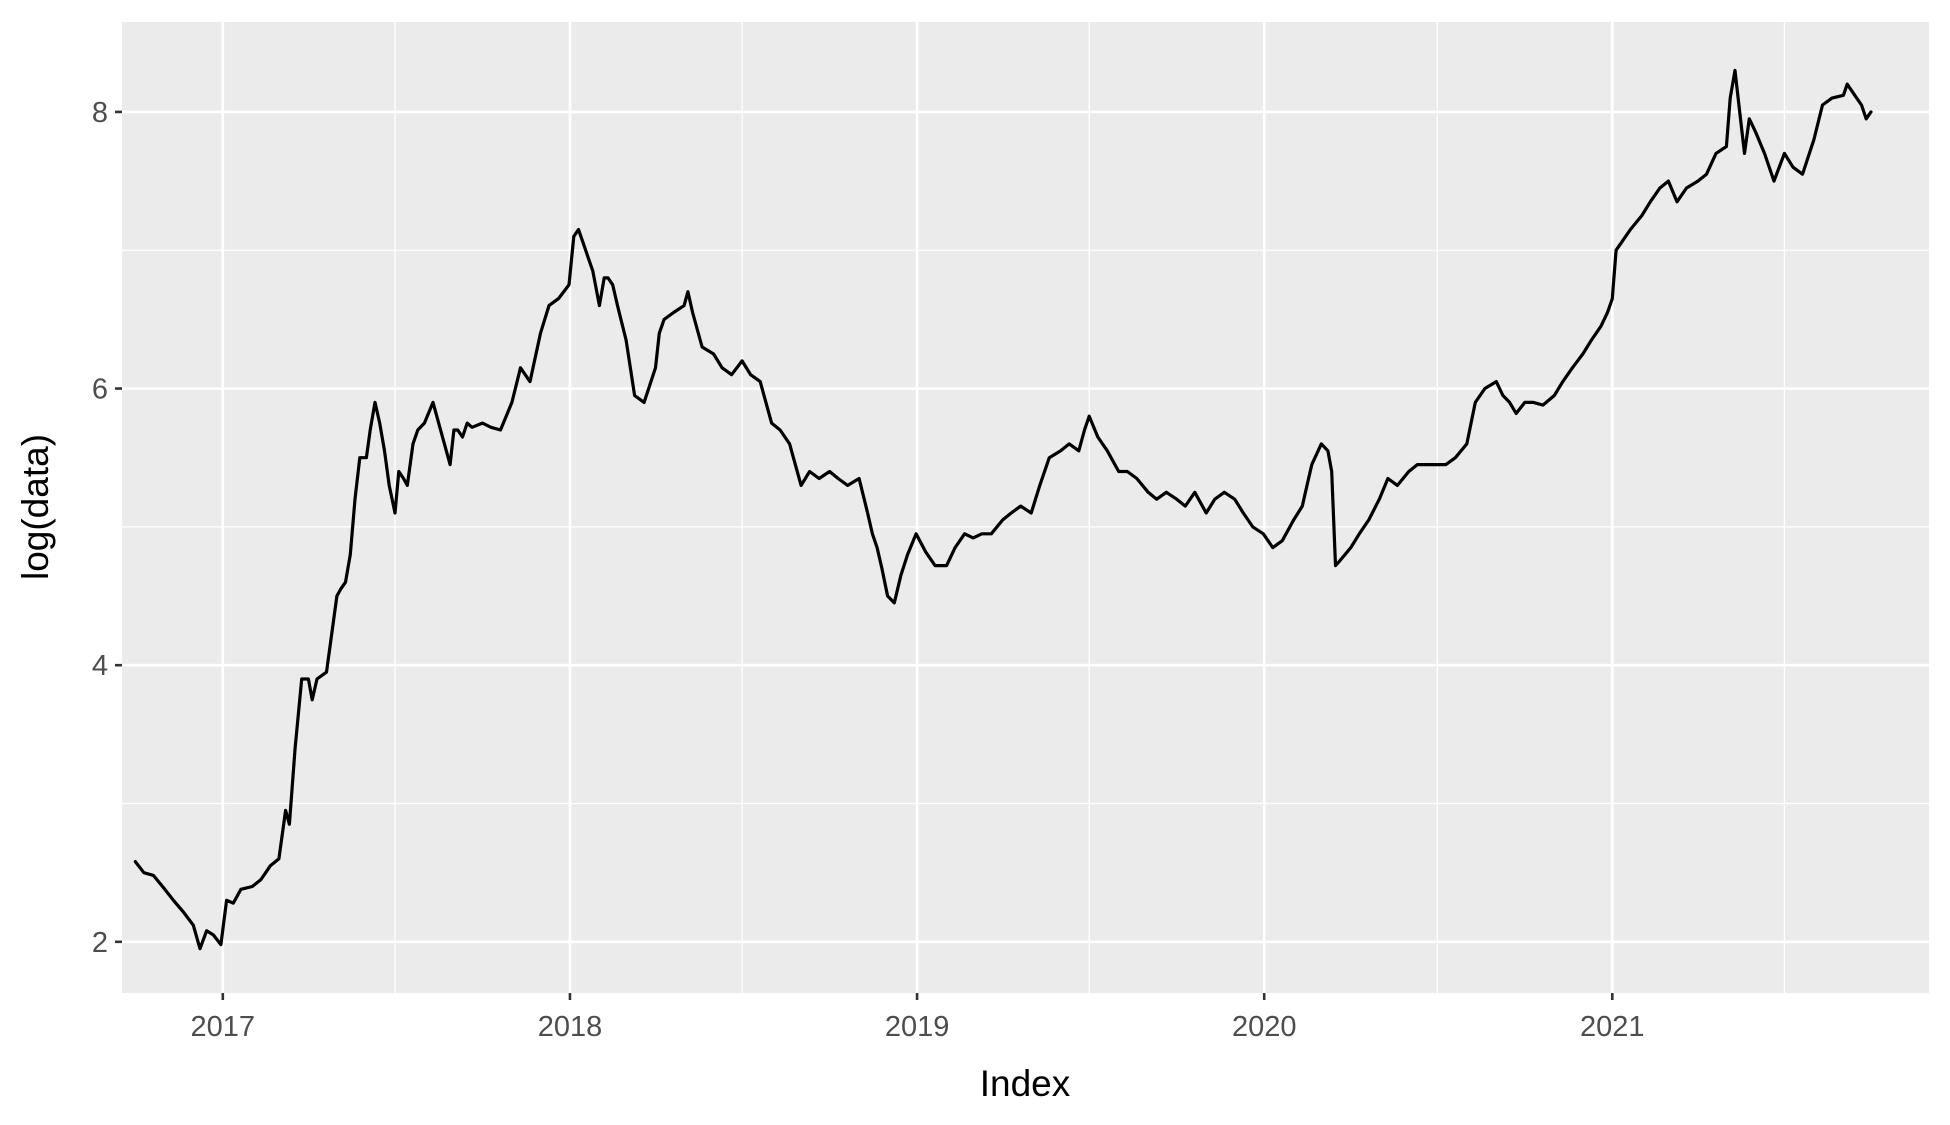  Describe the element at coordinates (100, 113) in the screenshot. I see `y-tick-label: 8` at that location.